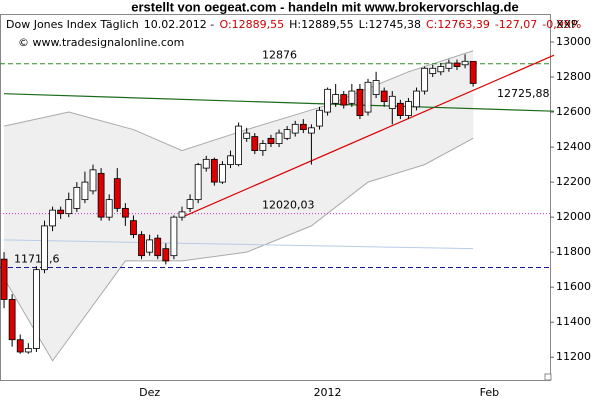  Describe the element at coordinates (179, 24) in the screenshot. I see `legend-part: 10.02.2012 -` at that location.